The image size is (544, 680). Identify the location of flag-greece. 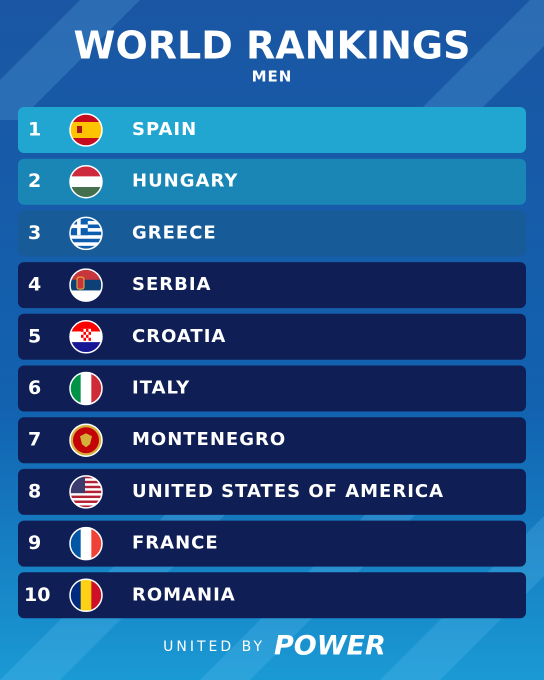
(86, 233).